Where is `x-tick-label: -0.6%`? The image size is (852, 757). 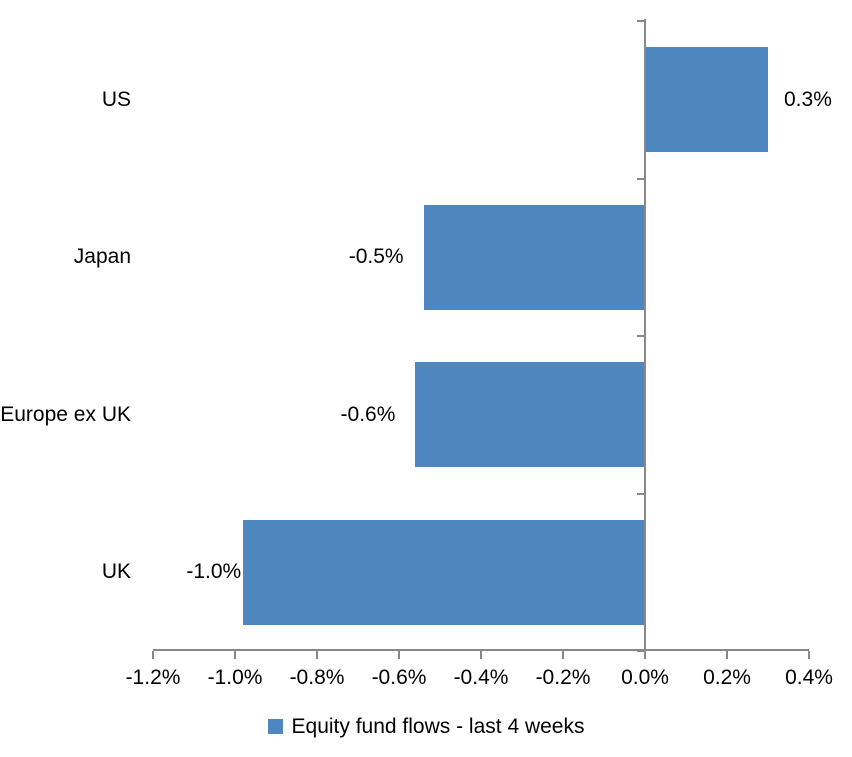 x-tick-label: -0.6% is located at coordinates (399, 677).